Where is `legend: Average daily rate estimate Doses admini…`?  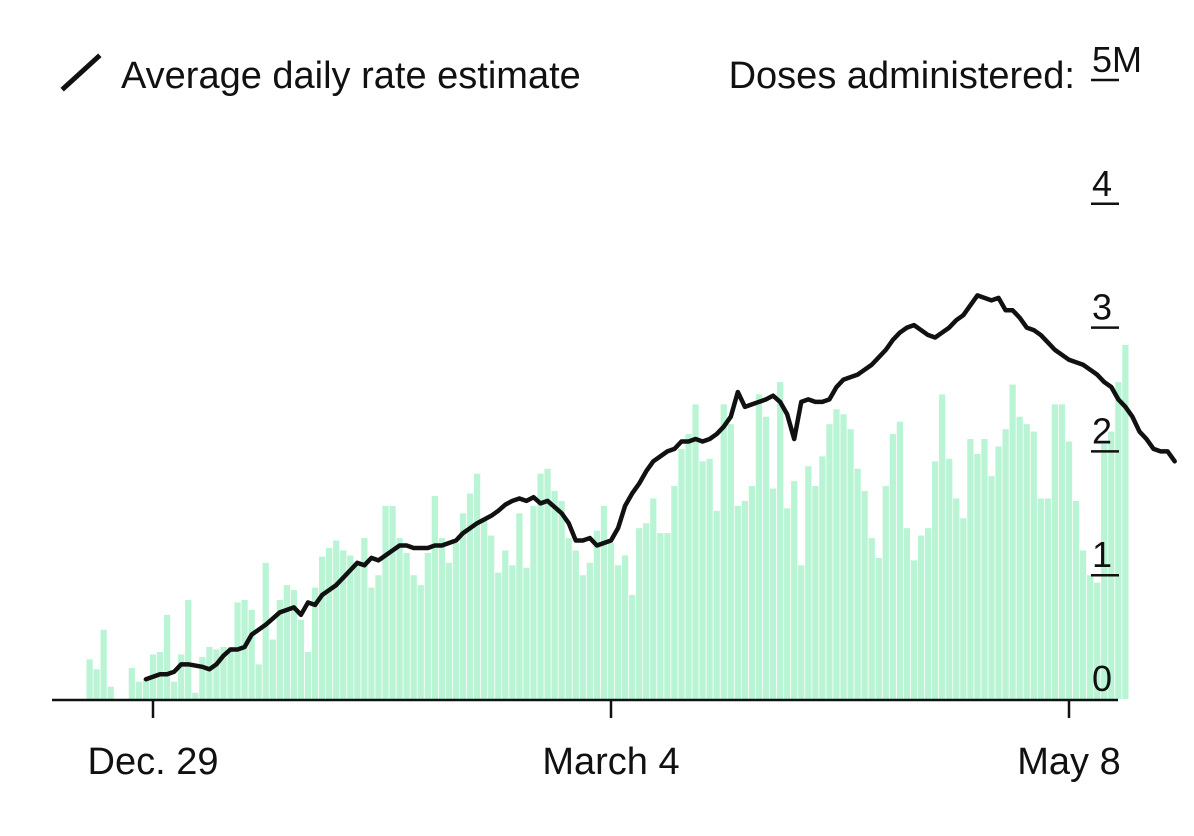
legend: Average daily rate estimate Doses admini… is located at coordinates (567, 75).